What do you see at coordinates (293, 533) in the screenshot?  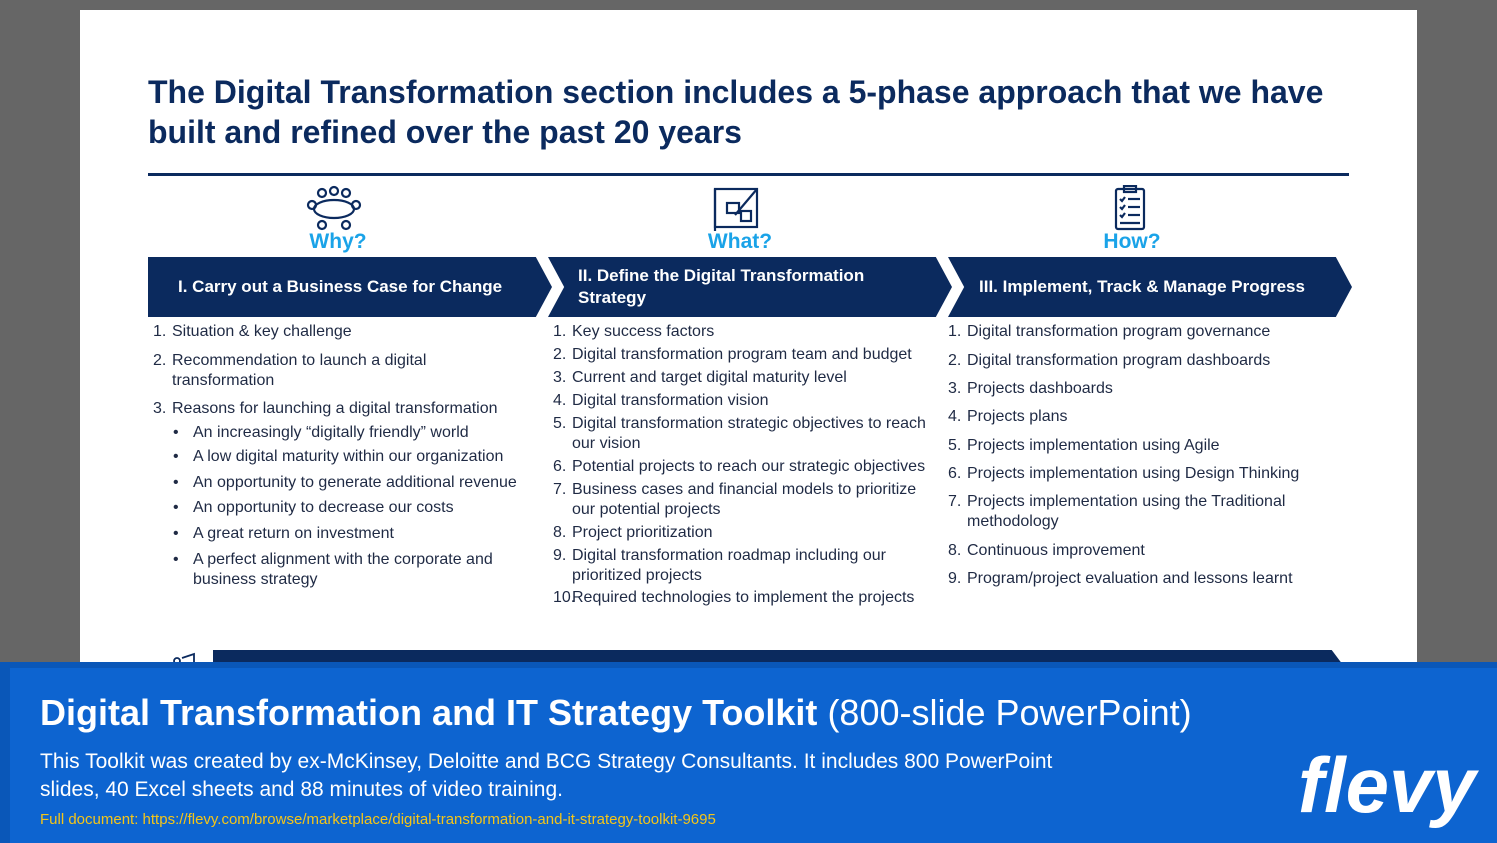 I see `bullet-text: A great return on investment` at bounding box center [293, 533].